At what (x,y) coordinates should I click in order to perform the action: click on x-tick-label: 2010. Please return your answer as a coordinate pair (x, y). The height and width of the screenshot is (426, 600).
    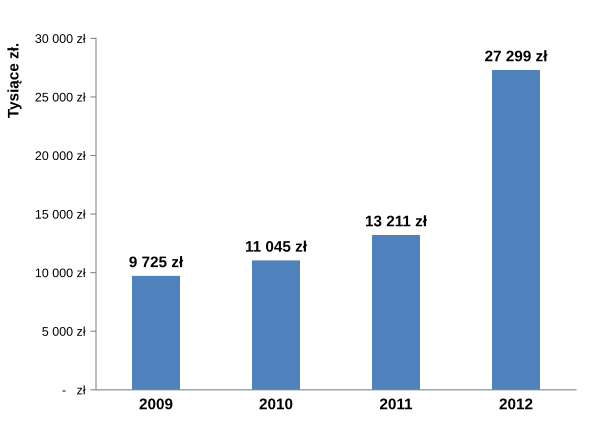
    Looking at the image, I should click on (276, 404).